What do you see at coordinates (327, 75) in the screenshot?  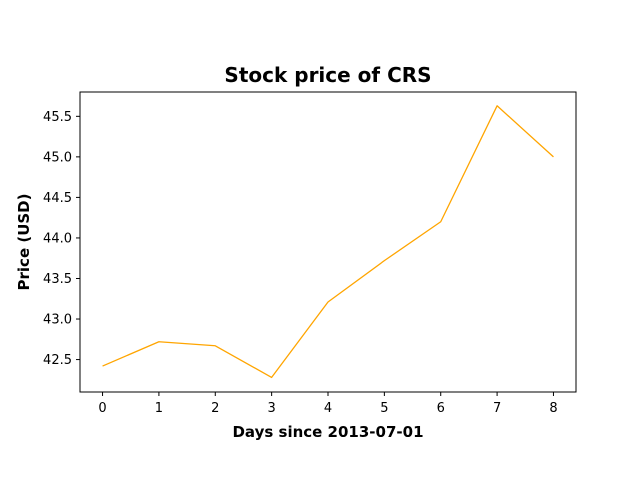 I see `chart-title: Stock price of CRS` at bounding box center [327, 75].